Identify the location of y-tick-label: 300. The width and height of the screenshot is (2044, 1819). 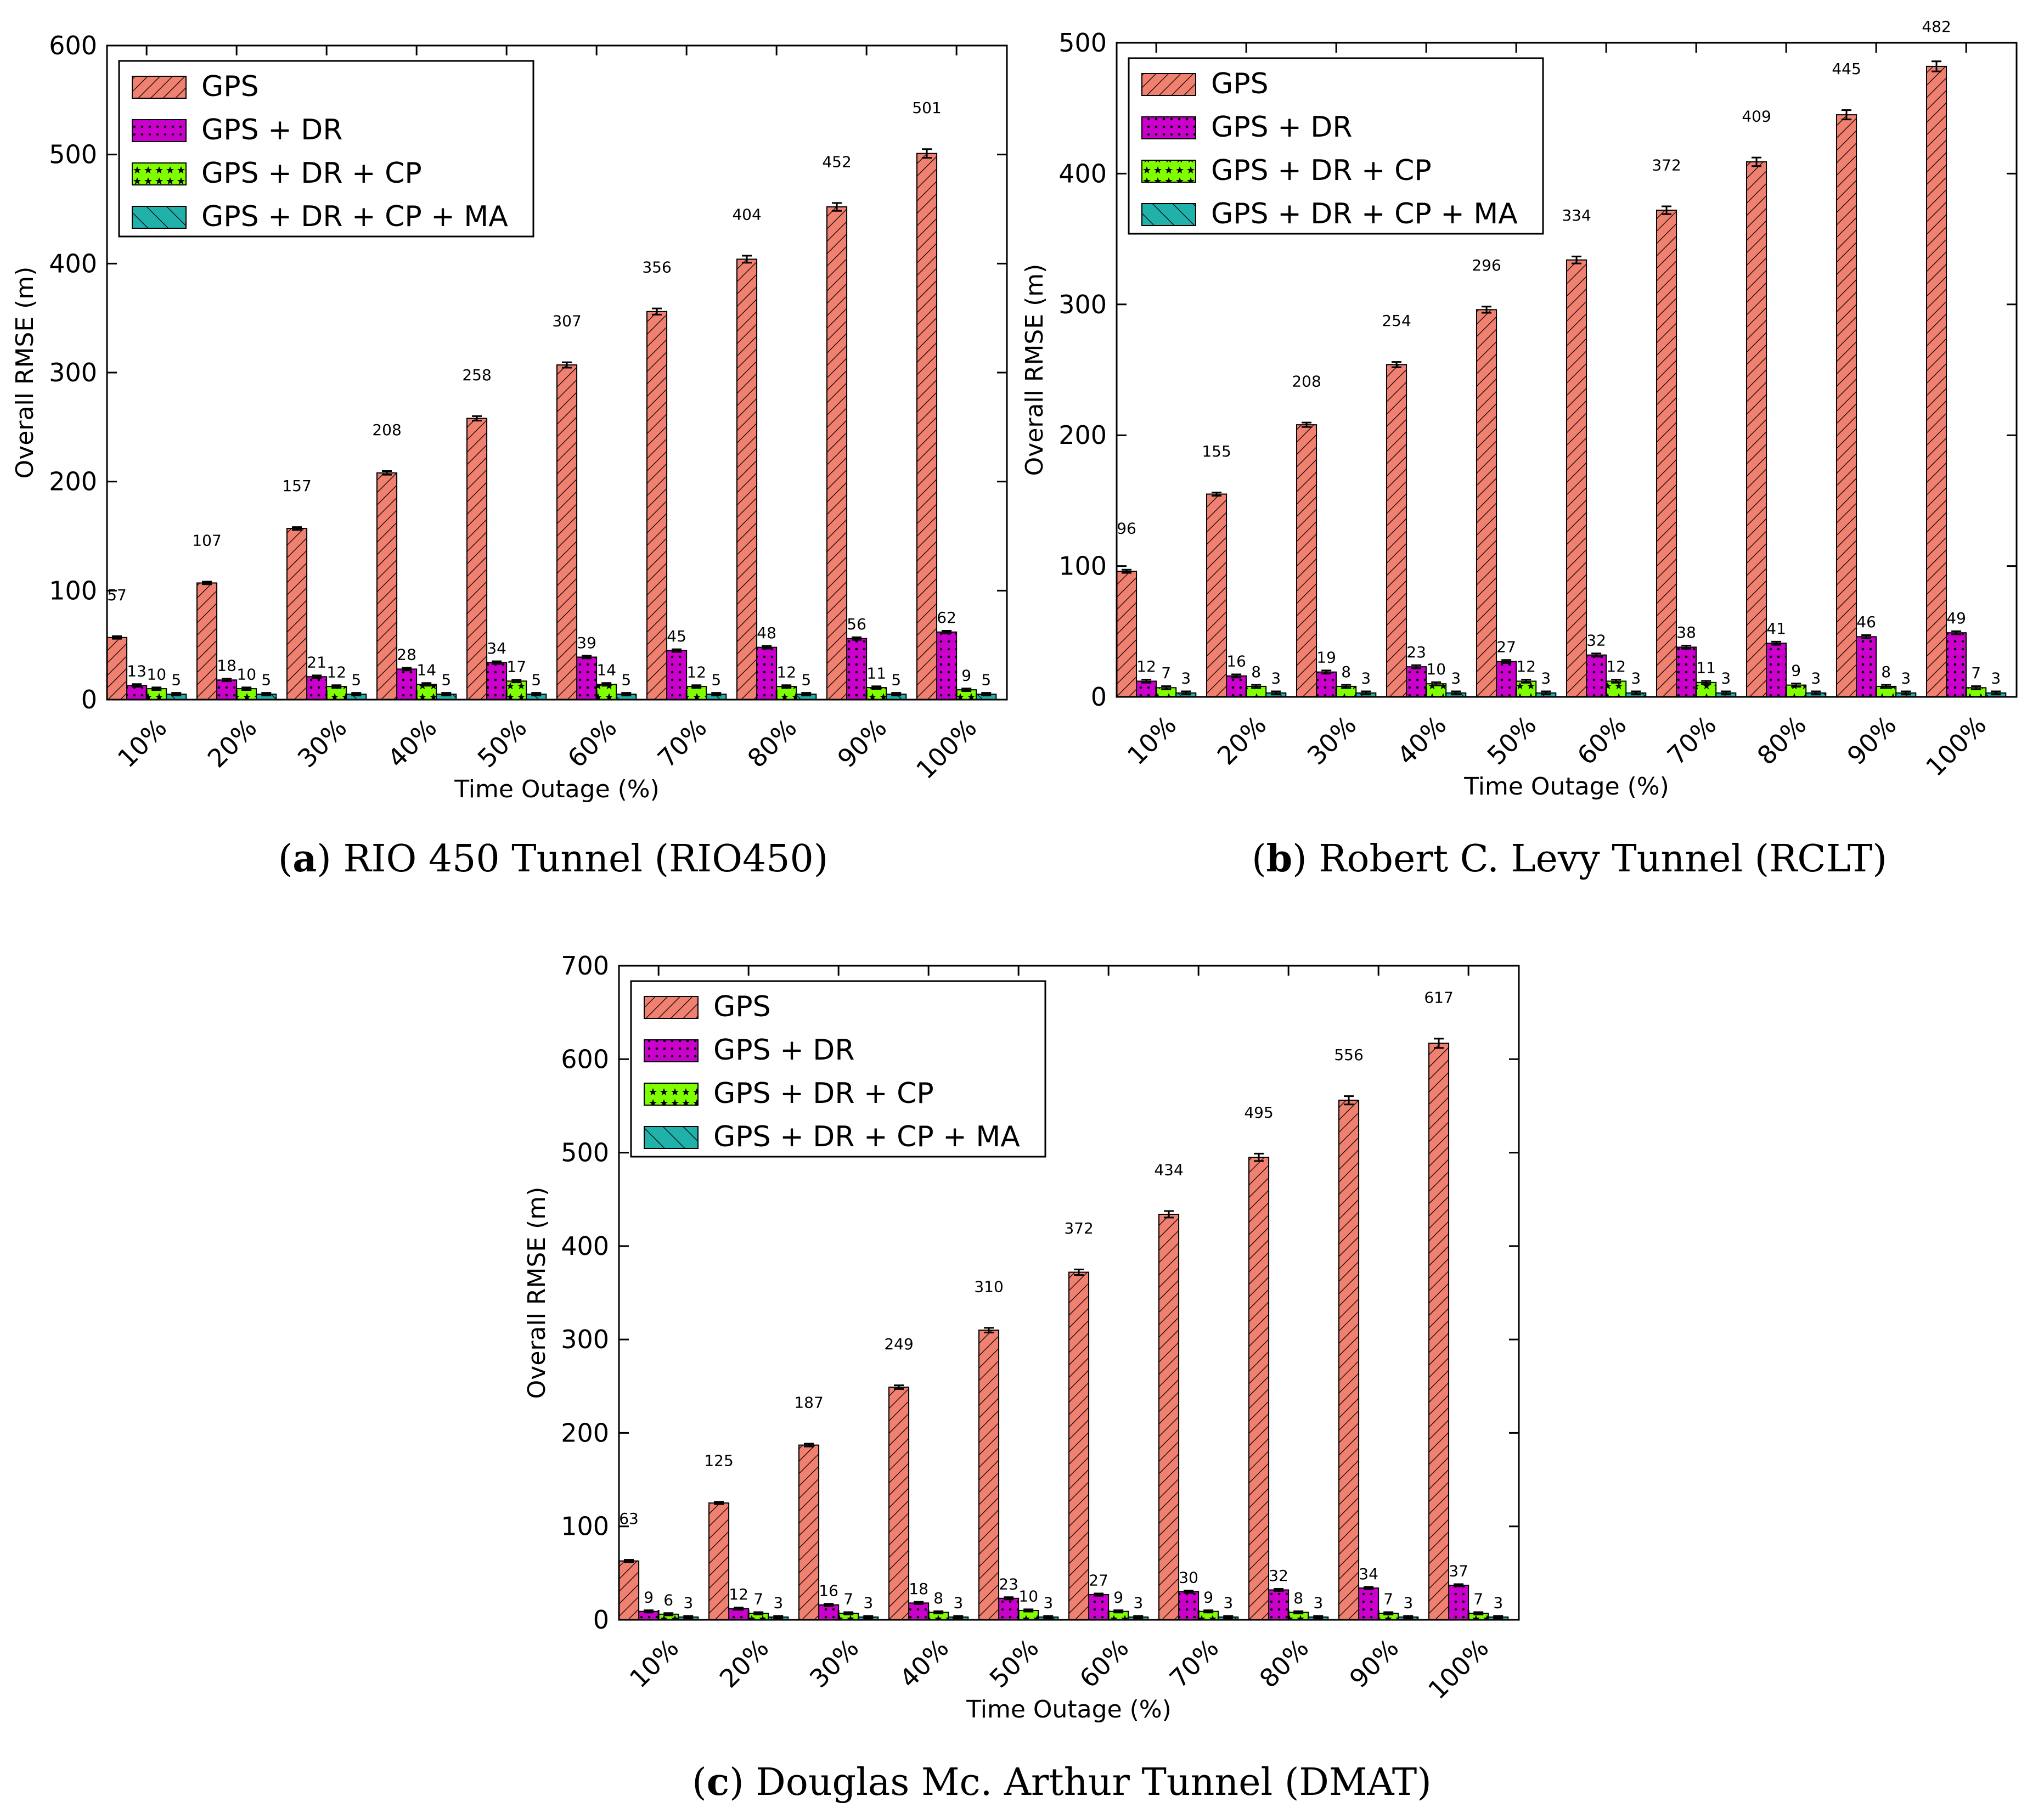
(585, 1340).